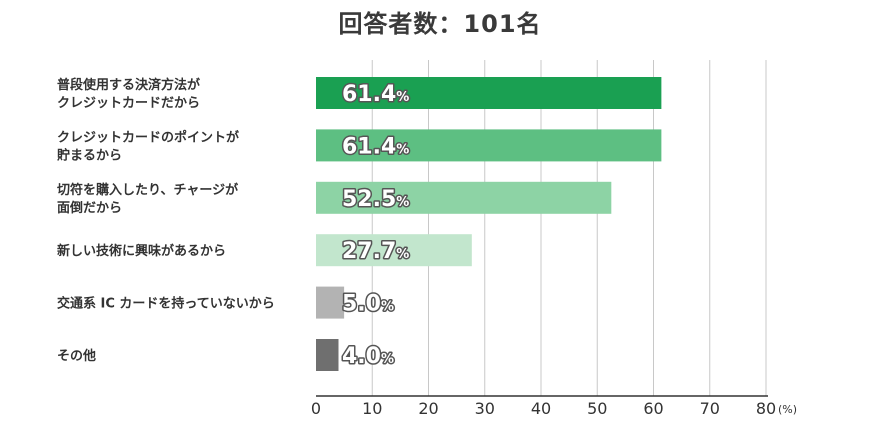 The width and height of the screenshot is (880, 422). Describe the element at coordinates (147, 190) in the screenshot. I see `category-label: 切符を購入したり、チャージが` at that location.